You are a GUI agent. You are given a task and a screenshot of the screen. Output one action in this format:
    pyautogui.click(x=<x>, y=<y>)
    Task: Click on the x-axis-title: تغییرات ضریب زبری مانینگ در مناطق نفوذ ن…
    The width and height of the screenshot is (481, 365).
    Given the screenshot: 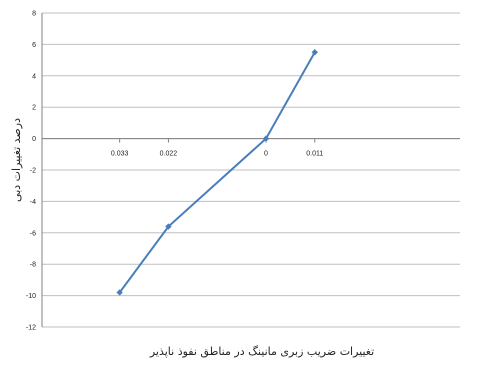 What is the action you would take?
    pyautogui.click(x=261, y=352)
    